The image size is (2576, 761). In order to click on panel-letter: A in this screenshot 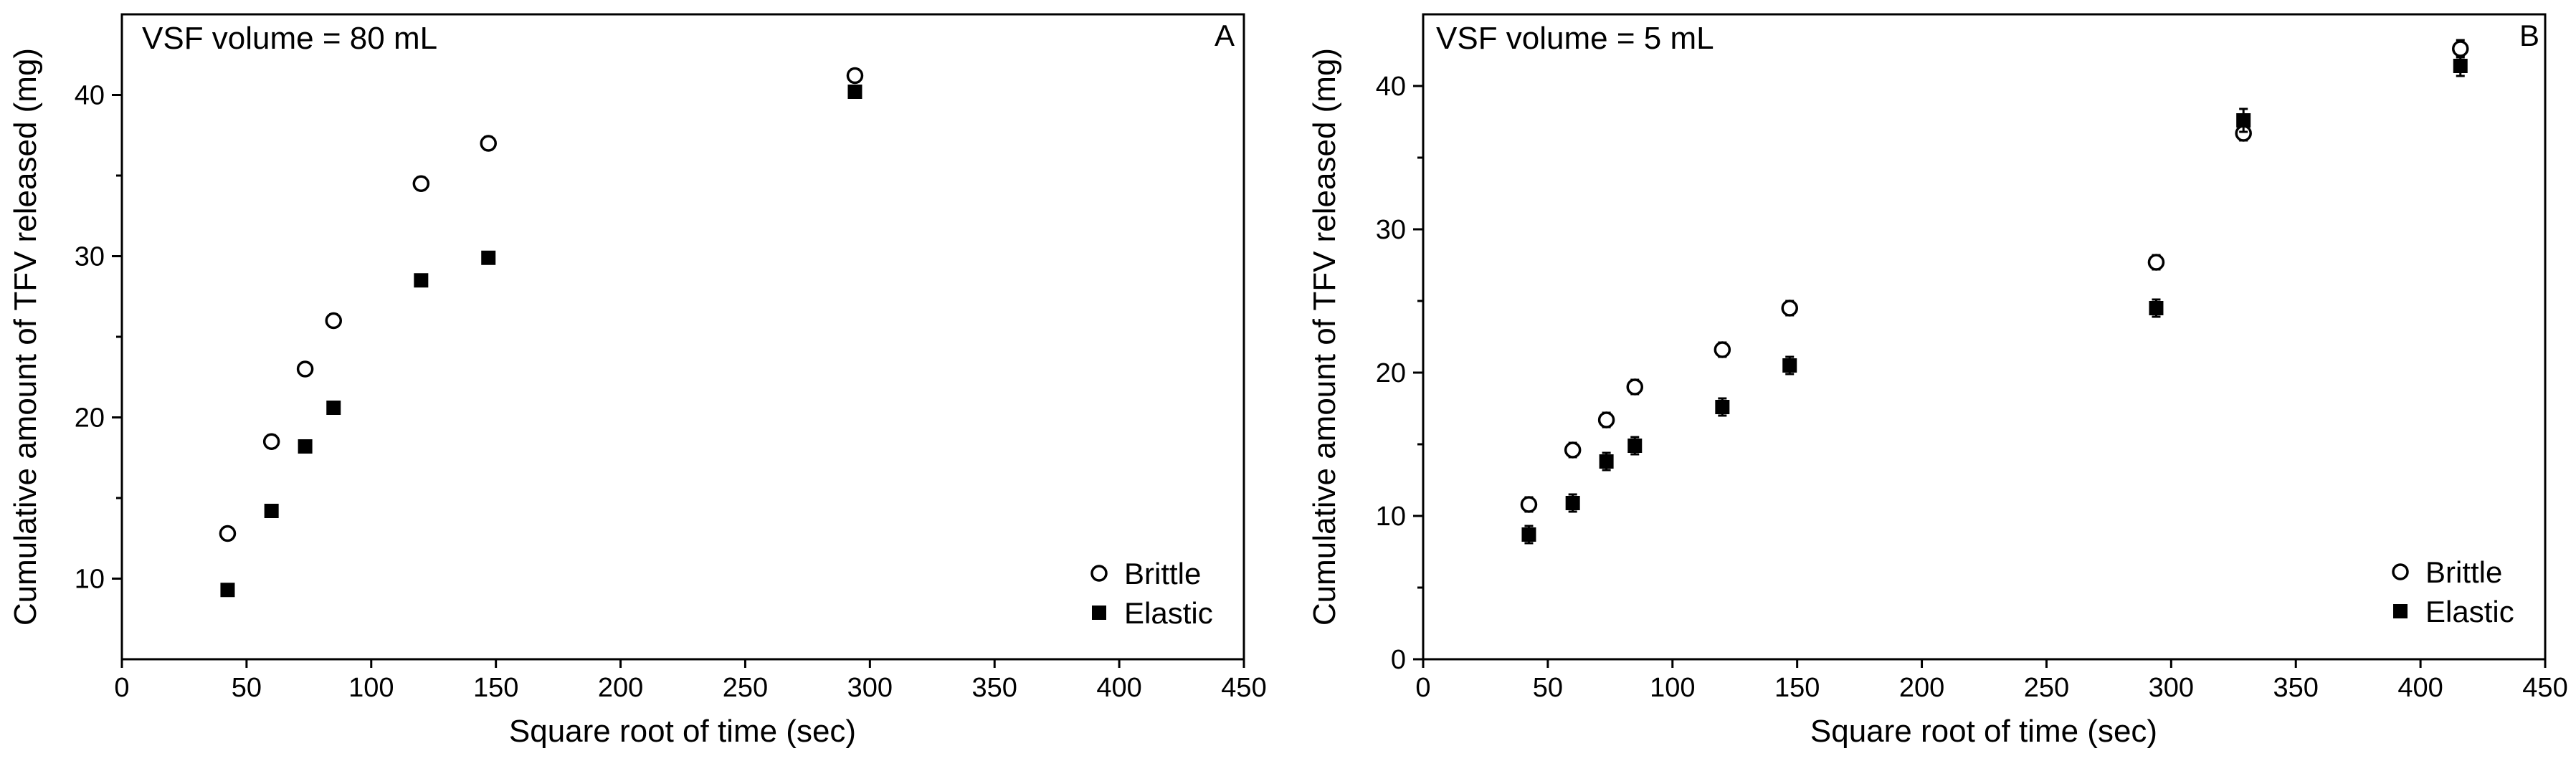, I will do `click(1225, 35)`.